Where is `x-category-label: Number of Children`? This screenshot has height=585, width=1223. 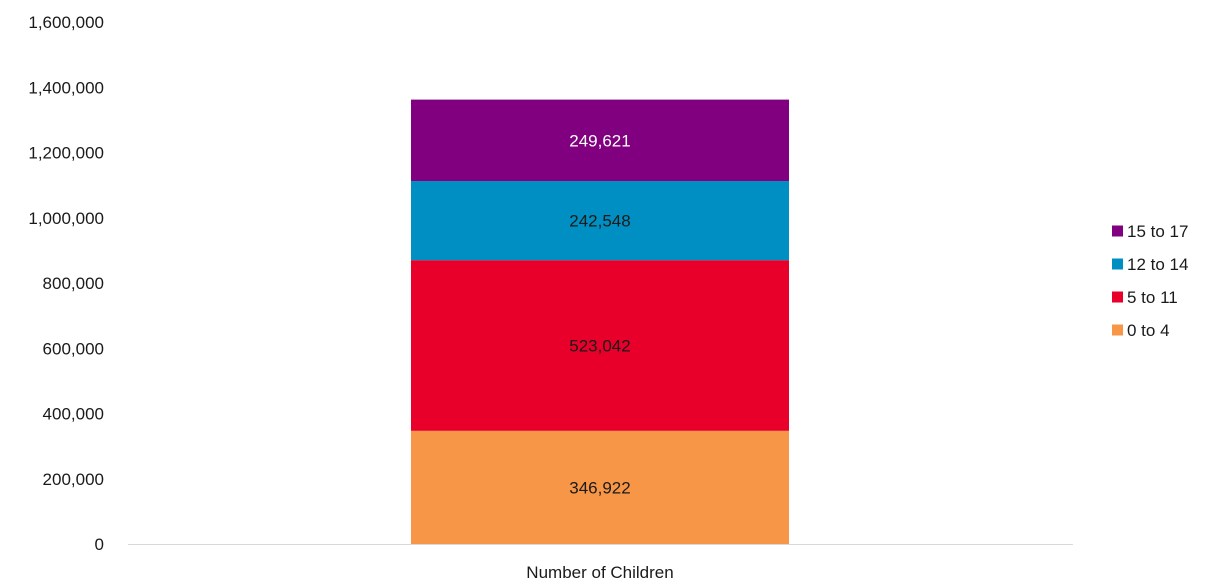
x-category-label: Number of Children is located at coordinates (599, 572).